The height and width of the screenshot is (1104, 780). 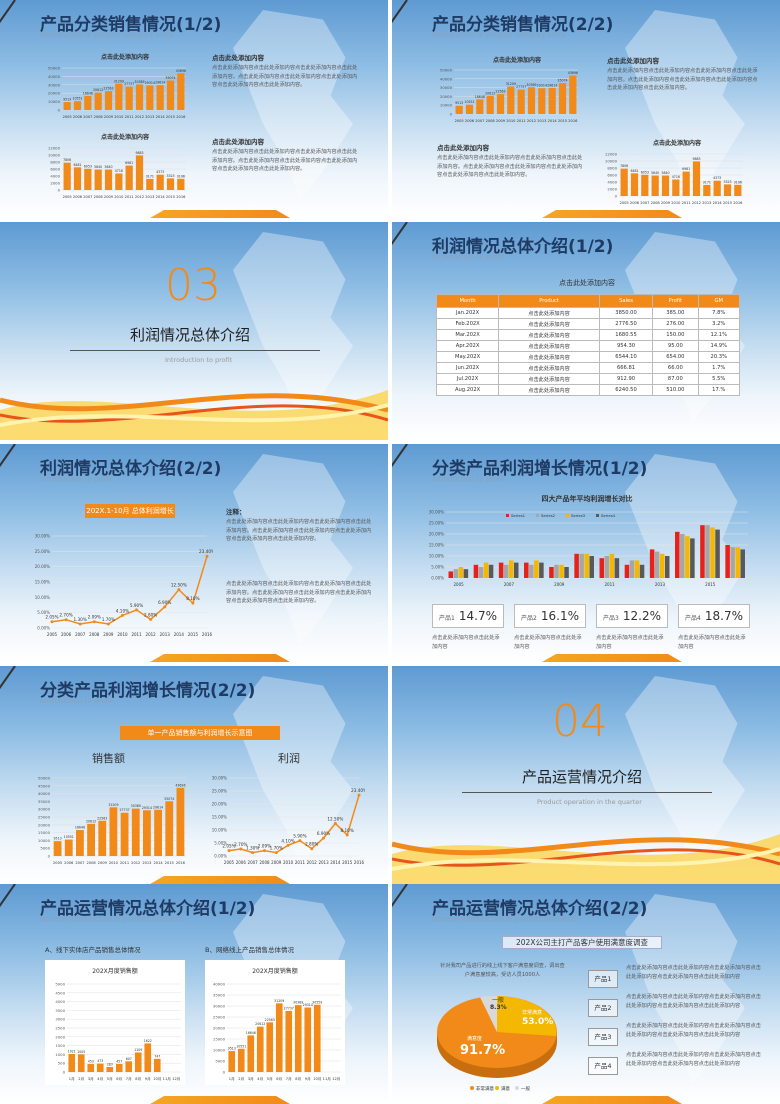 I want to click on data-label: 6481, so click(x=634, y=171).